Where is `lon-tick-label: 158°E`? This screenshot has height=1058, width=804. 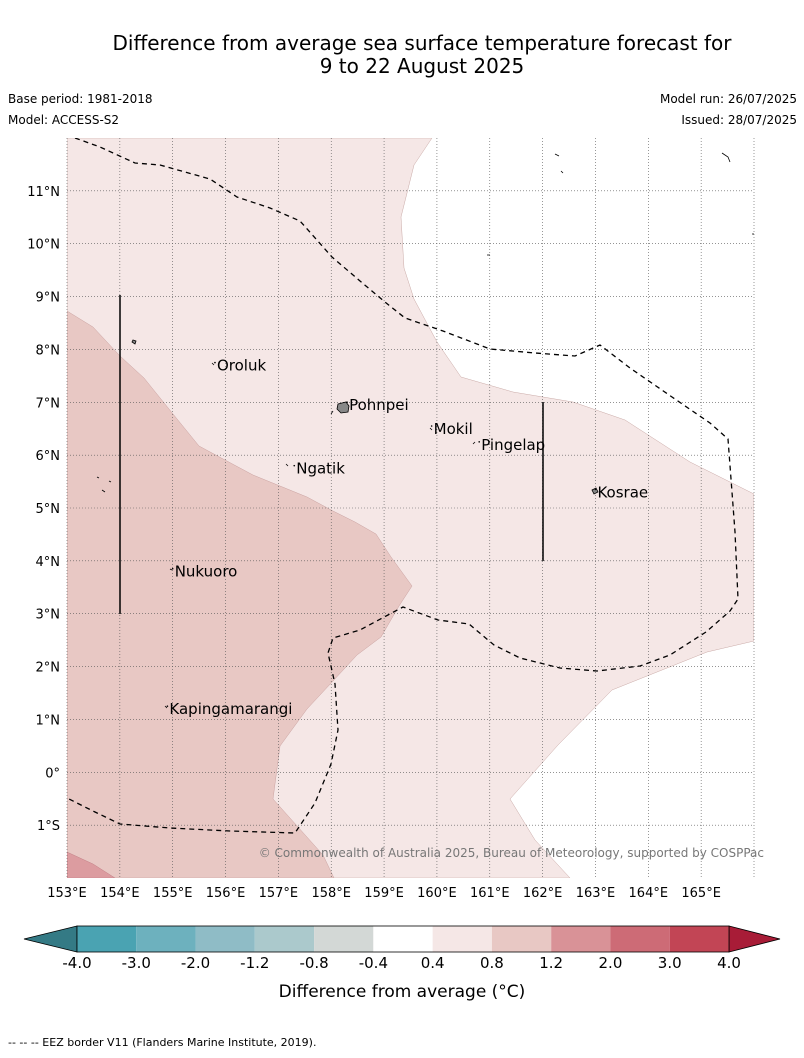
lon-tick-label: 158°E is located at coordinates (331, 893).